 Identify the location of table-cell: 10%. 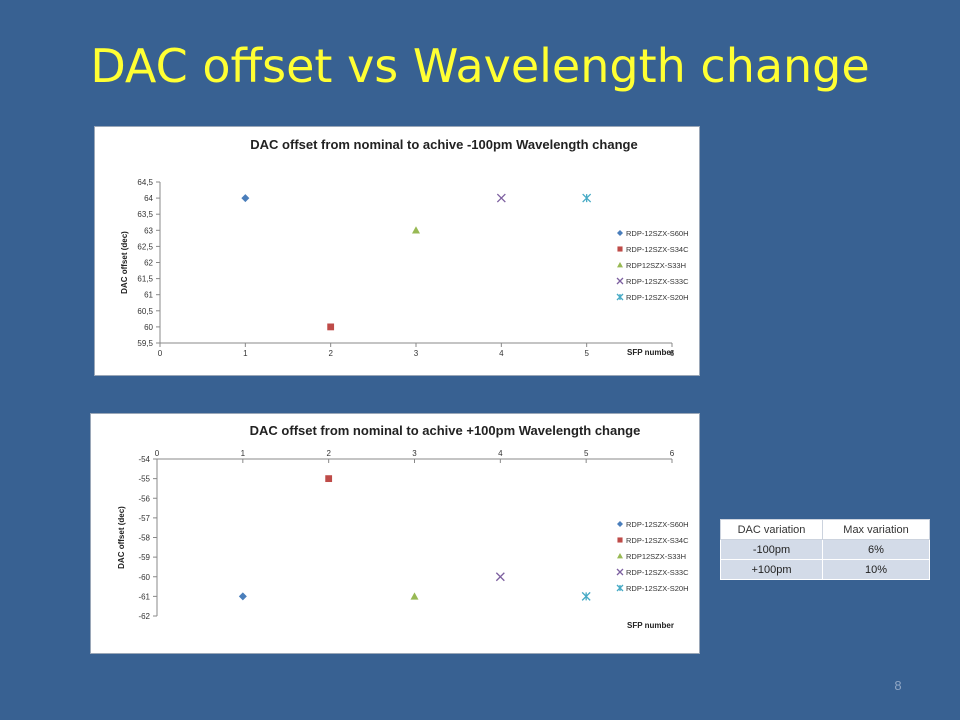
(876, 569).